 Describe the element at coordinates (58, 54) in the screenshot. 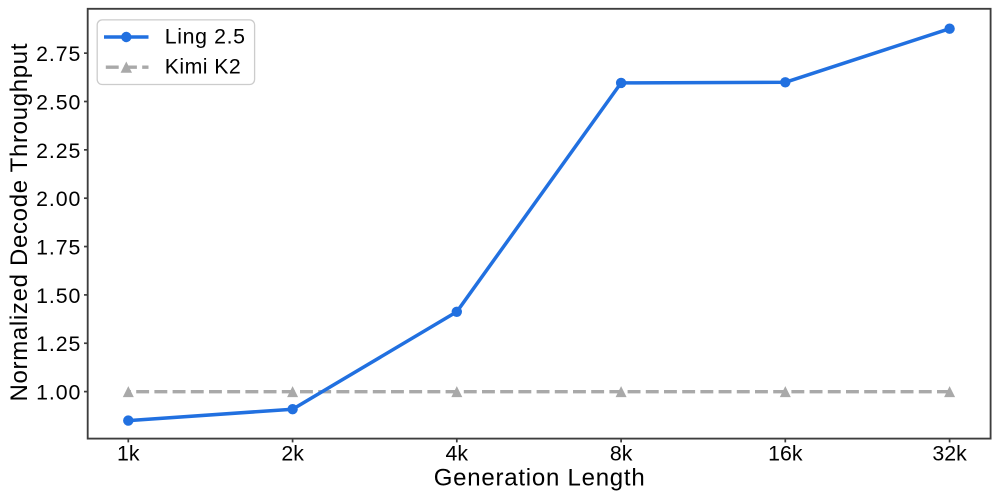

I see `svg-text: 2.75` at that location.